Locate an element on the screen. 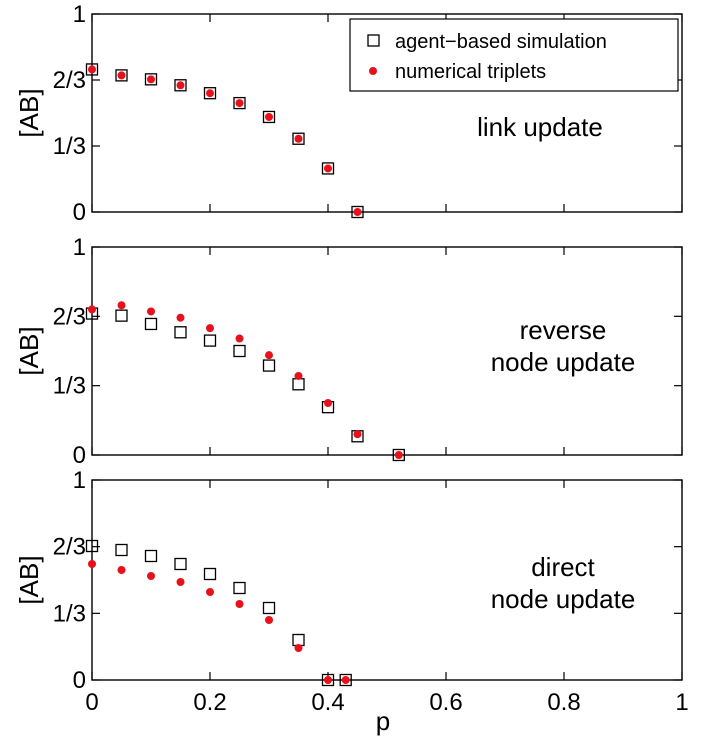 This screenshot has width=709, height=742. legend-entry-triplets: numerical triplets is located at coordinates (470, 72).